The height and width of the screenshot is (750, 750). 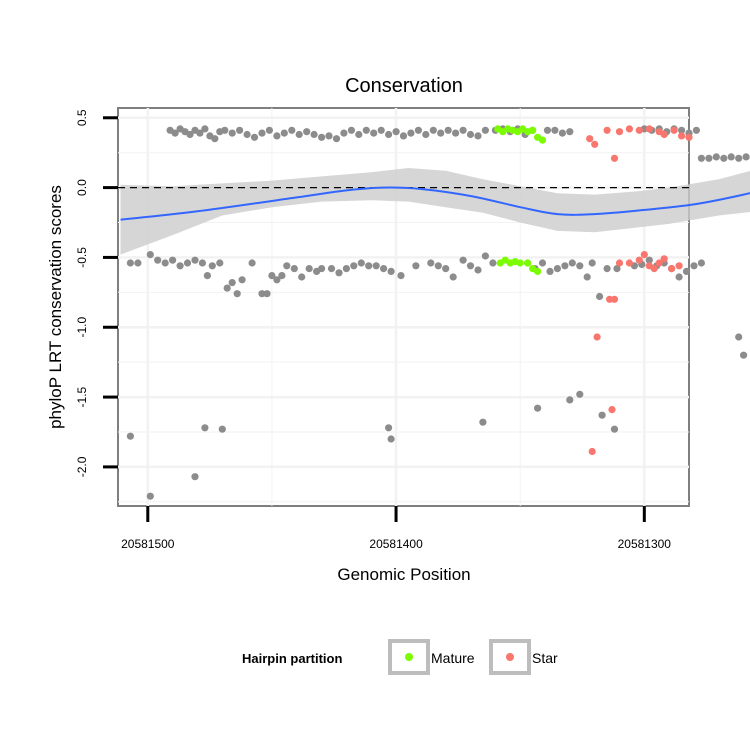 I want to click on smooth-trend-line, so click(x=435, y=203).